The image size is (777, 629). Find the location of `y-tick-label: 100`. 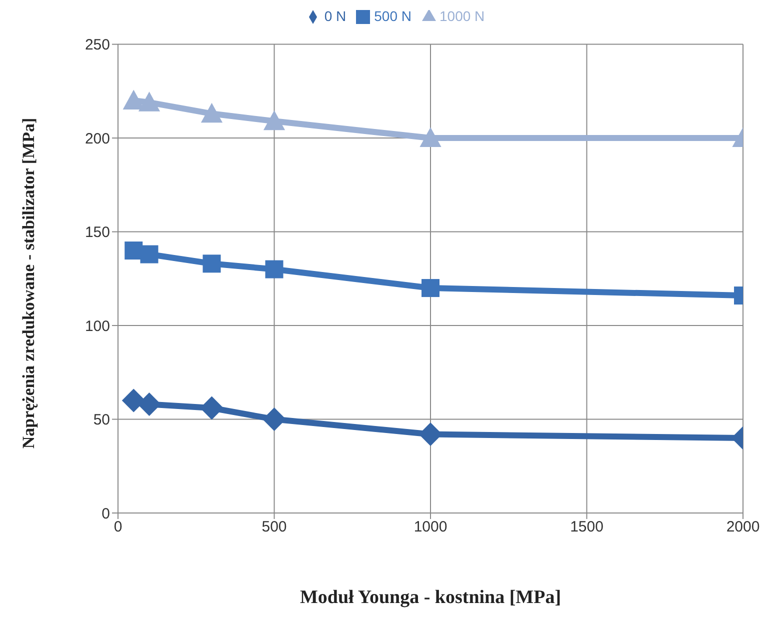

y-tick-label: 100 is located at coordinates (97, 326).